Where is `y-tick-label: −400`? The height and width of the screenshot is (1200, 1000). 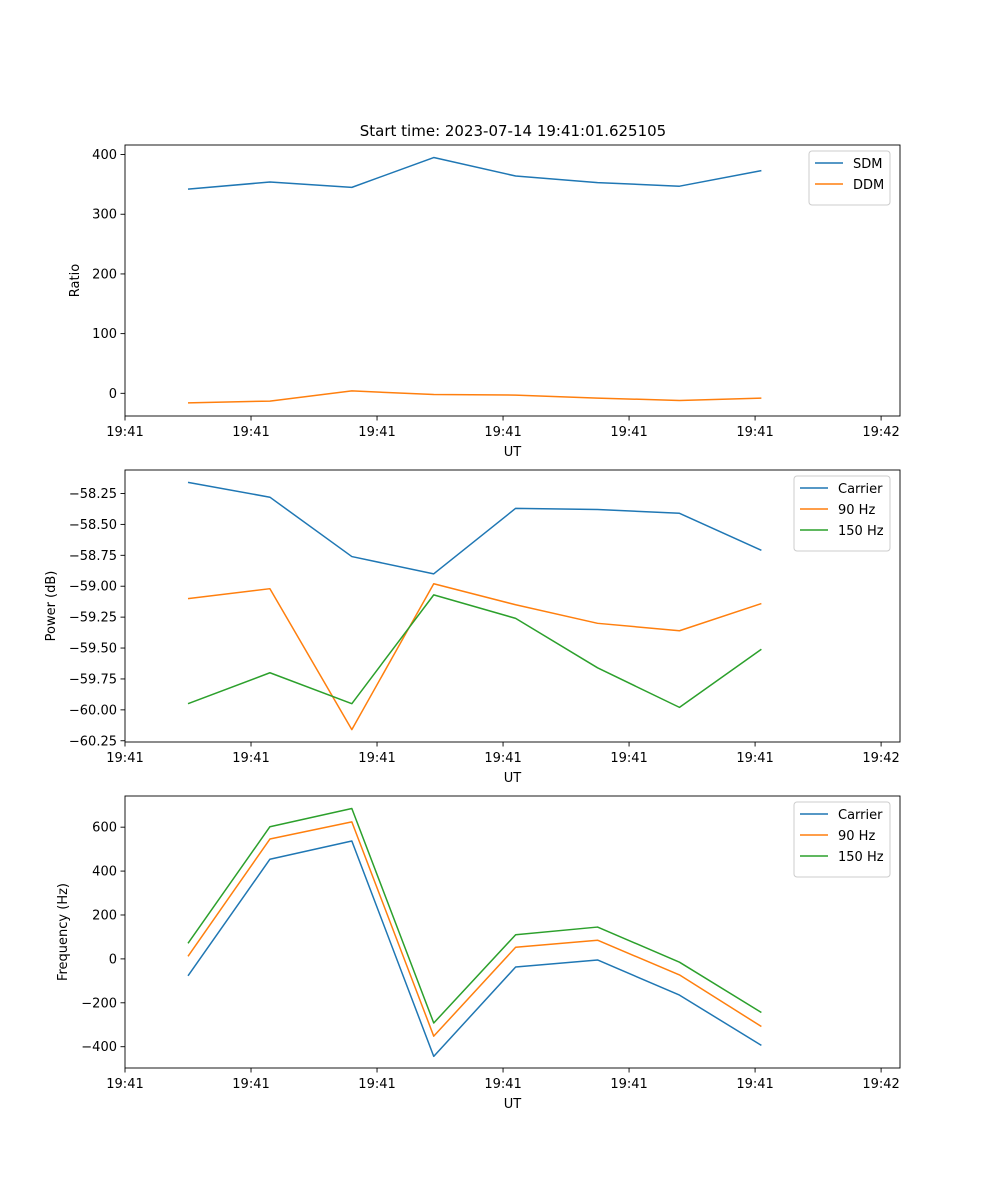 y-tick-label: −400 is located at coordinates (99, 1047).